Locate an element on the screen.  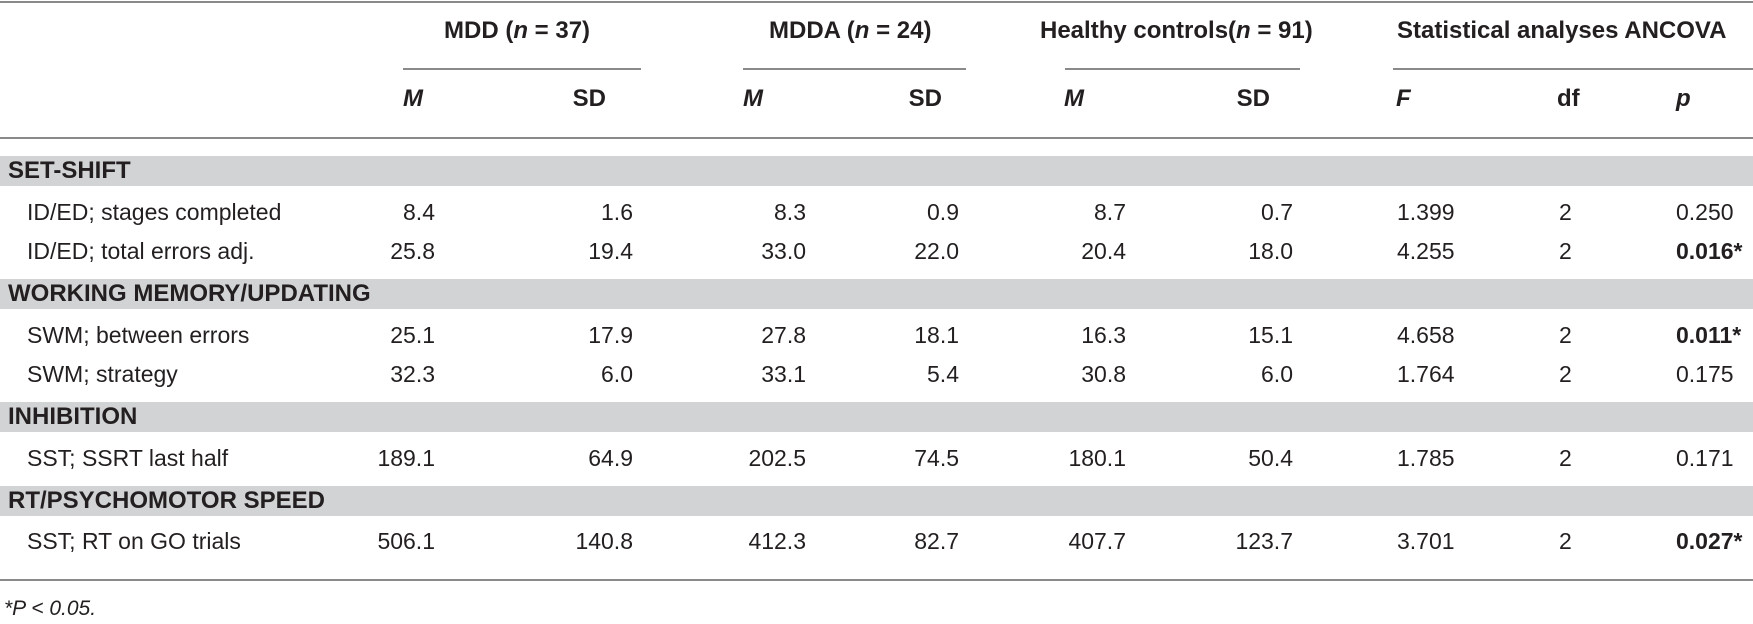
cell-p: 0.175 is located at coordinates (1705, 374).